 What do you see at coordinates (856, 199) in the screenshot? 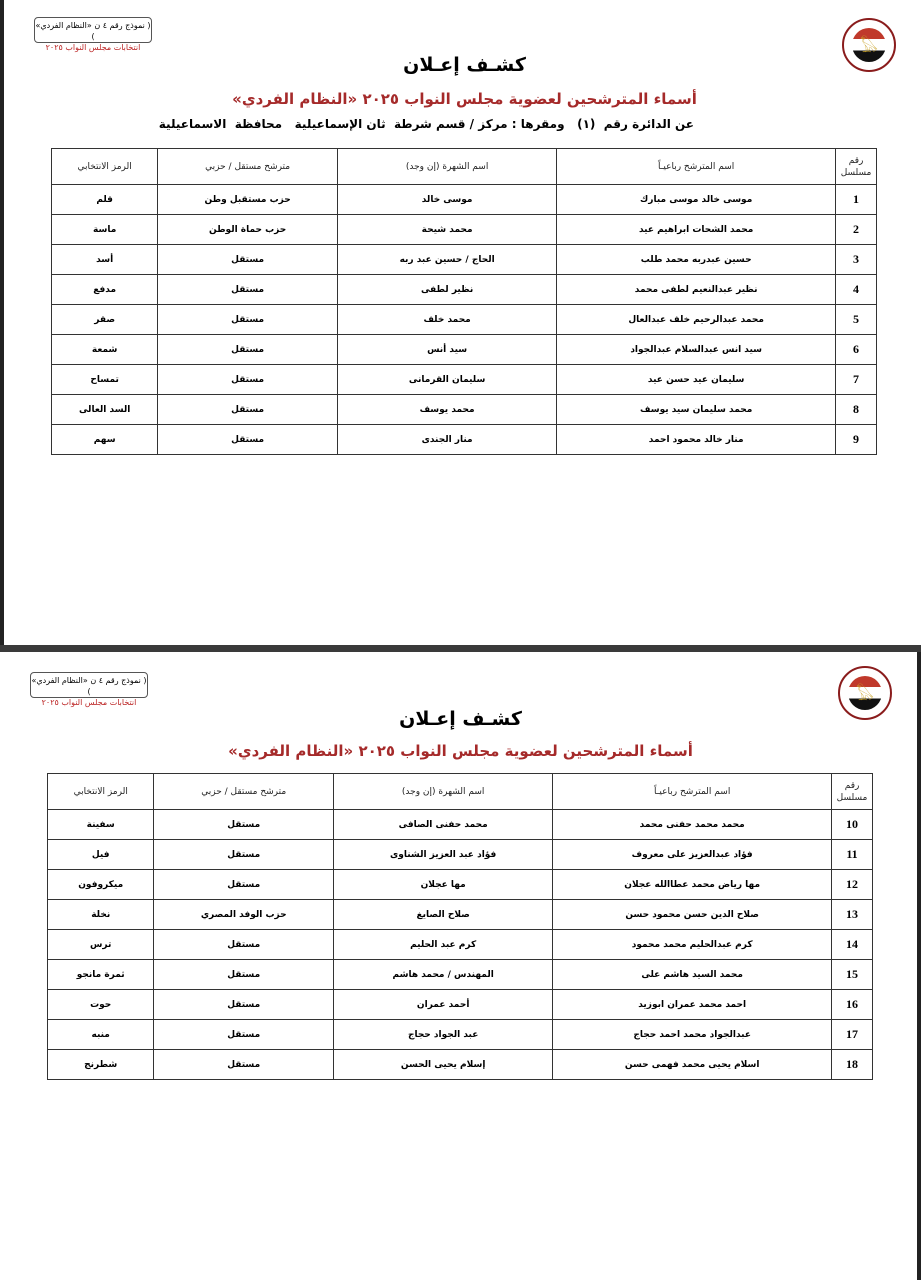
I see `cell-n: 1` at bounding box center [856, 199].